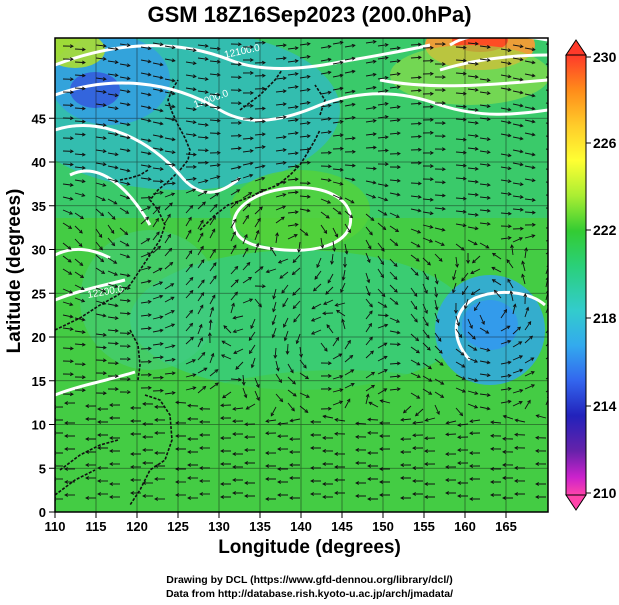 This screenshot has height=605, width=619. Describe the element at coordinates (605, 318) in the screenshot. I see `colorbar-label: 218` at that location.